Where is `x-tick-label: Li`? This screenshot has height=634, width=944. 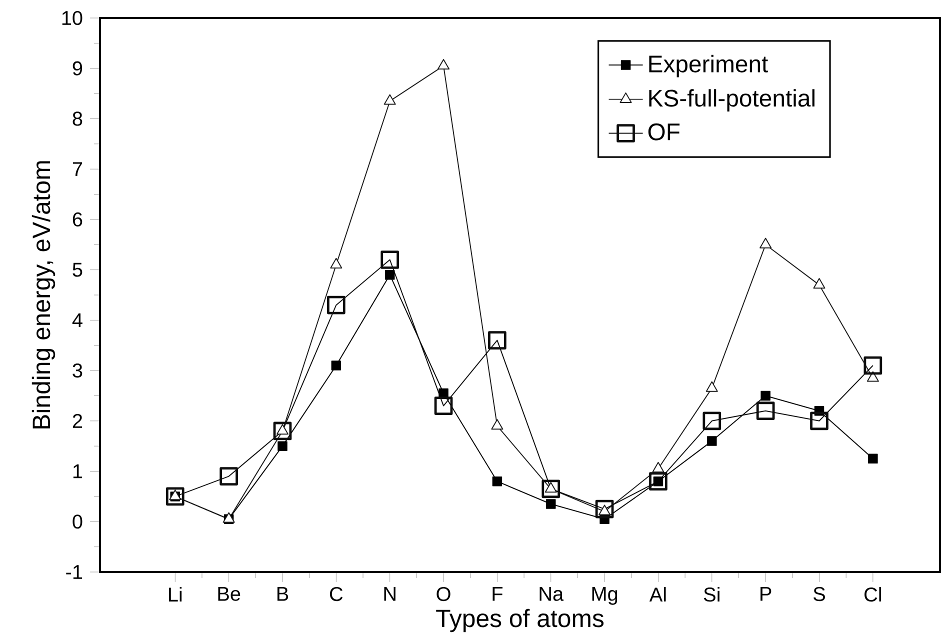 x-tick-label: Li is located at coordinates (175, 594).